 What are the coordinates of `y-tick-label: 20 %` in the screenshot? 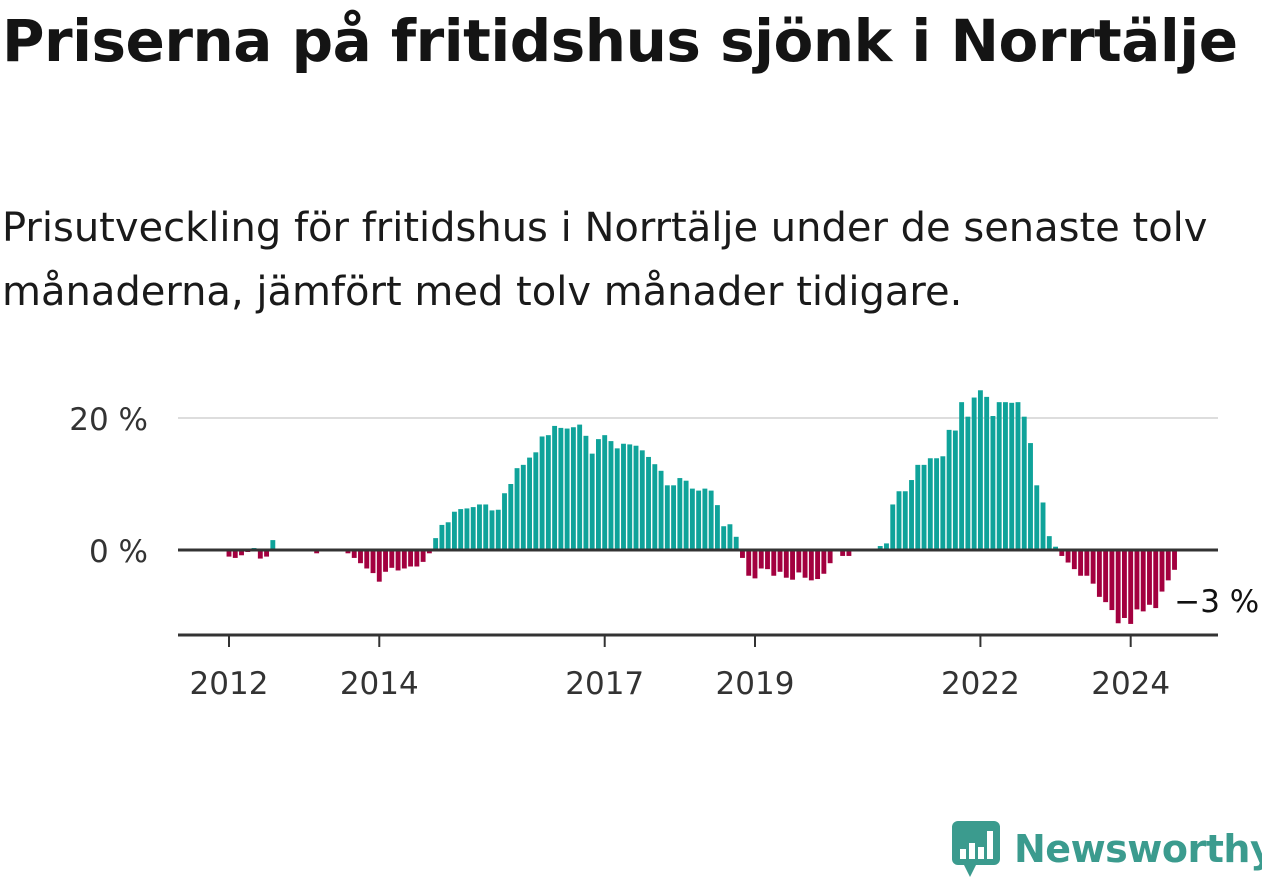 It's located at (108, 420).